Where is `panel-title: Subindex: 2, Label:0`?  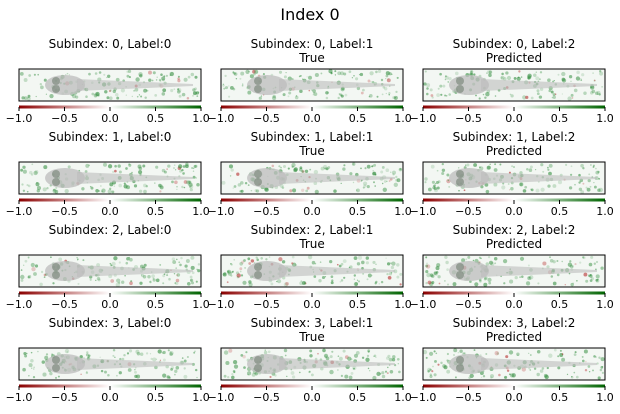 panel-title: Subindex: 2, Label:0 is located at coordinates (110, 230).